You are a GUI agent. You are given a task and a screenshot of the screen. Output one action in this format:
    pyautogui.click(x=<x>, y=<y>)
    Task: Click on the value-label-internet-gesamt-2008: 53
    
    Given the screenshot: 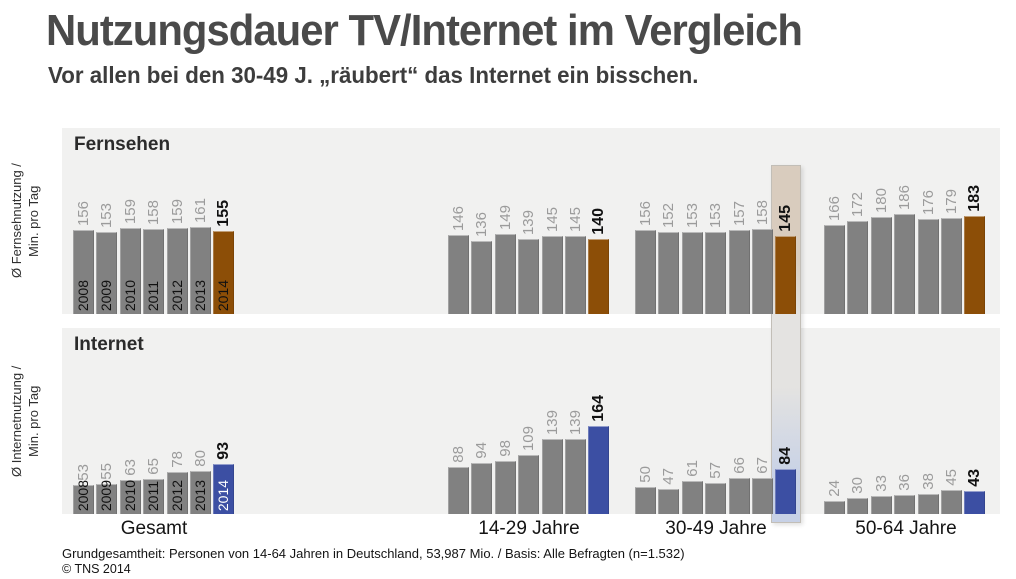 What is the action you would take?
    pyautogui.click(x=83, y=472)
    